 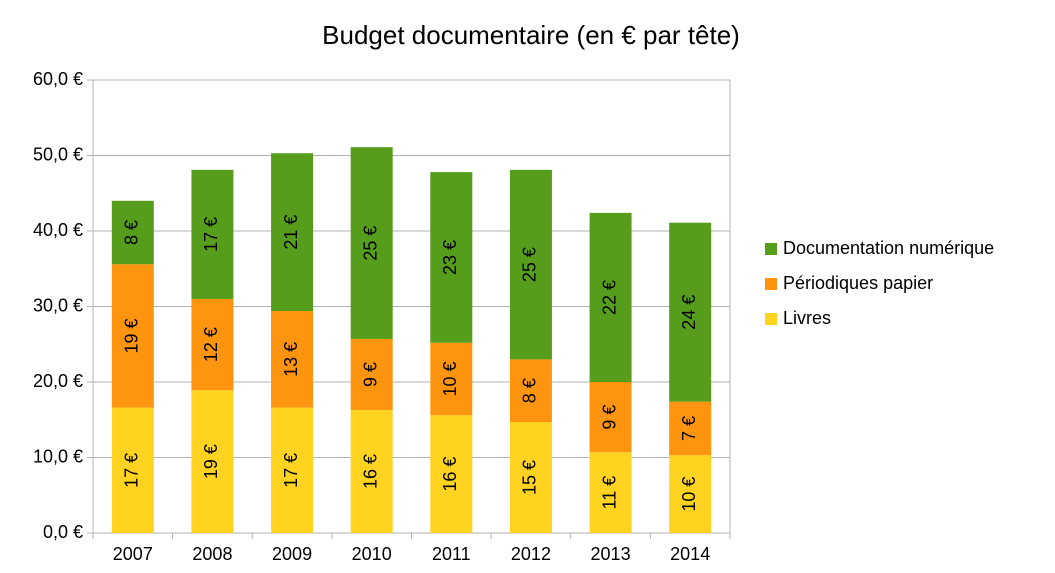 What do you see at coordinates (858, 283) in the screenshot?
I see `legend-label: Périodiques papier` at bounding box center [858, 283].